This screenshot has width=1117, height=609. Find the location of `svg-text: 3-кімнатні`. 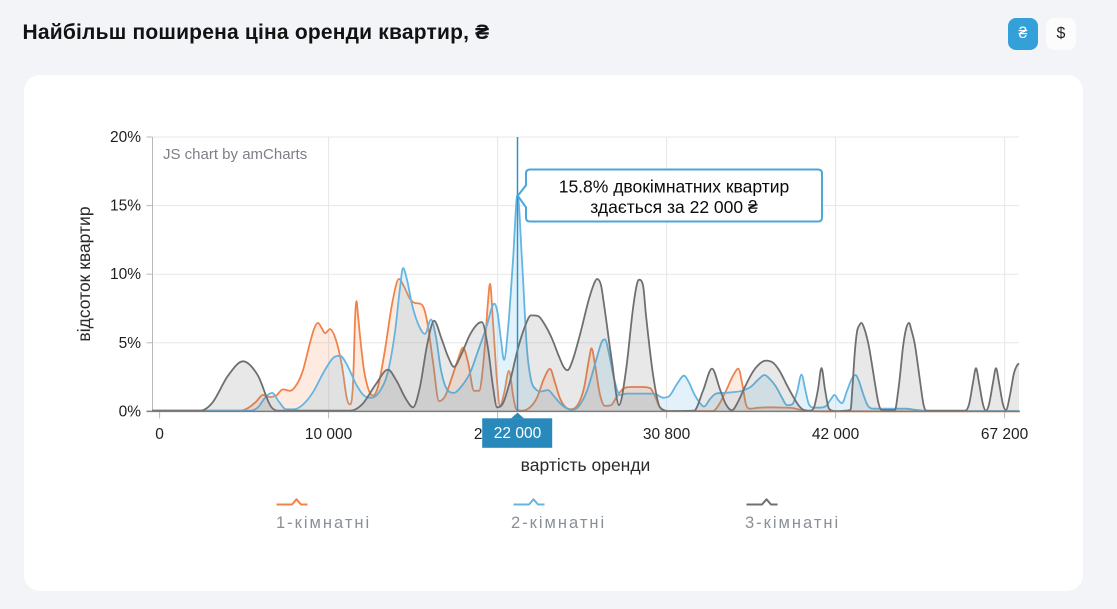

svg-text: 3-кімнатні is located at coordinates (792, 523).